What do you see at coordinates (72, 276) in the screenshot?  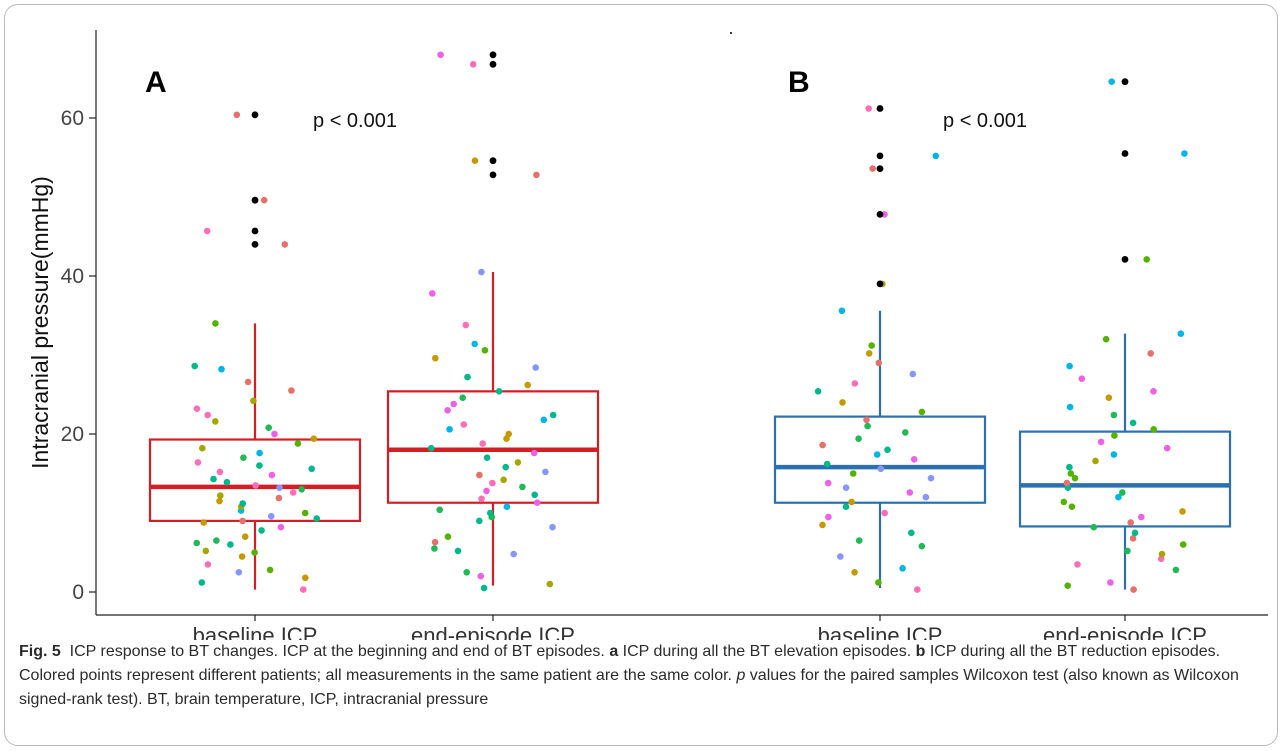 I see `y-tick-label-40: 40` at bounding box center [72, 276].